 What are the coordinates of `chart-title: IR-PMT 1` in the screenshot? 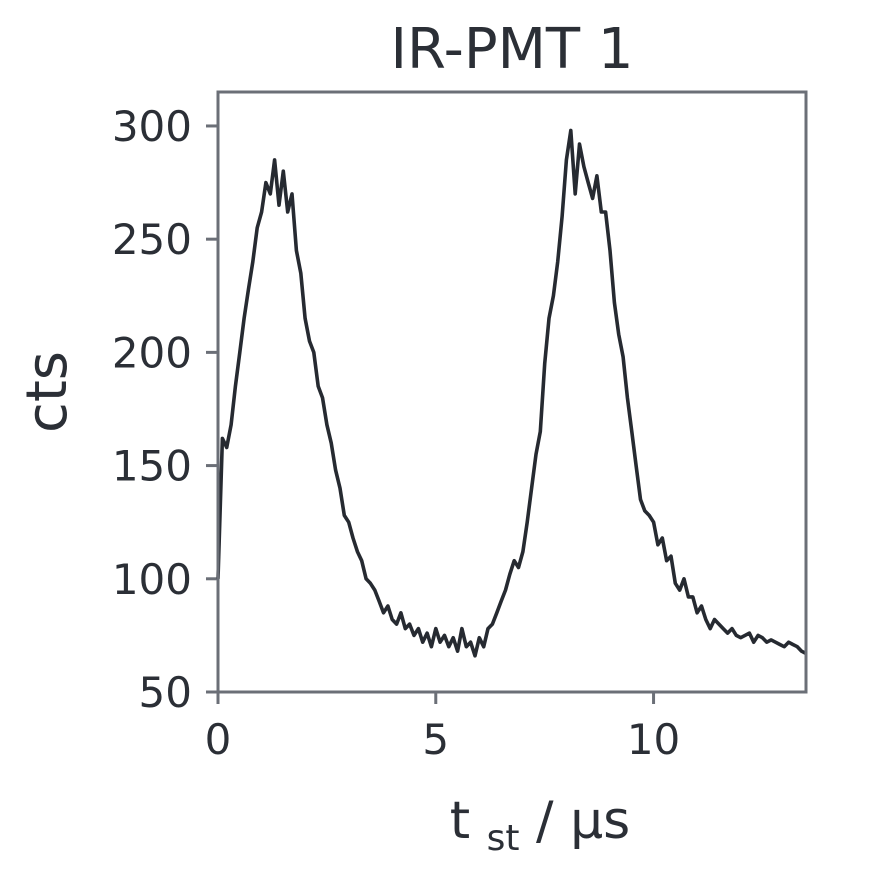 It's located at (511, 49).